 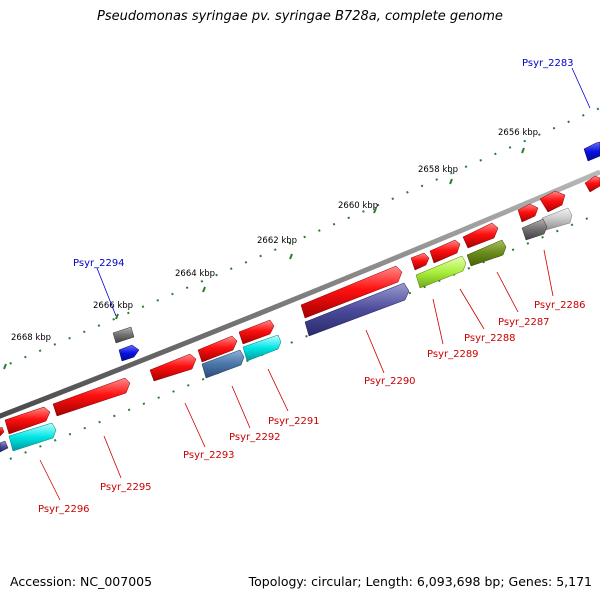 I want to click on slate-feature, so click(x=223, y=364).